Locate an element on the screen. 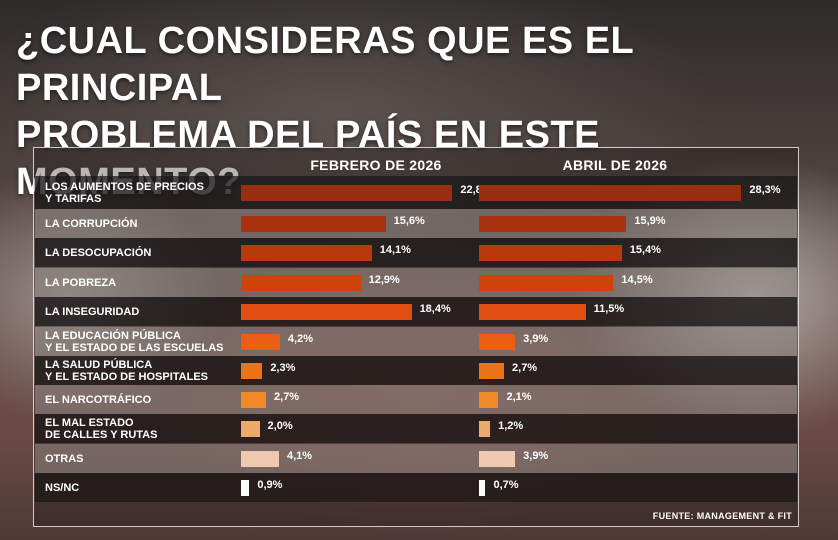 The image size is (838, 540). chart-row: EL NARCOTRÁFICO 2,7% 2,1% is located at coordinates (416, 399).